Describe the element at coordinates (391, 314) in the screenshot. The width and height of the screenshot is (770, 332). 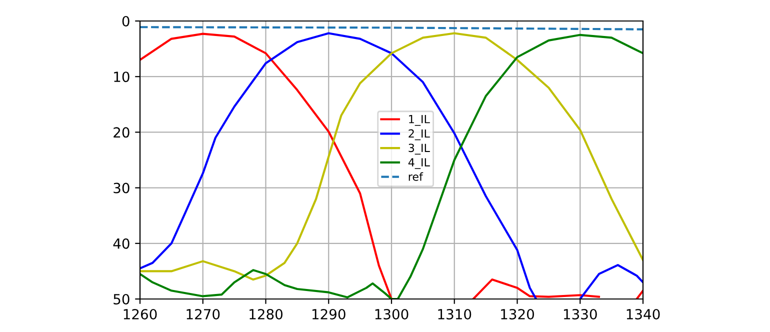
I see `x-tick-label: 1300` at that location.